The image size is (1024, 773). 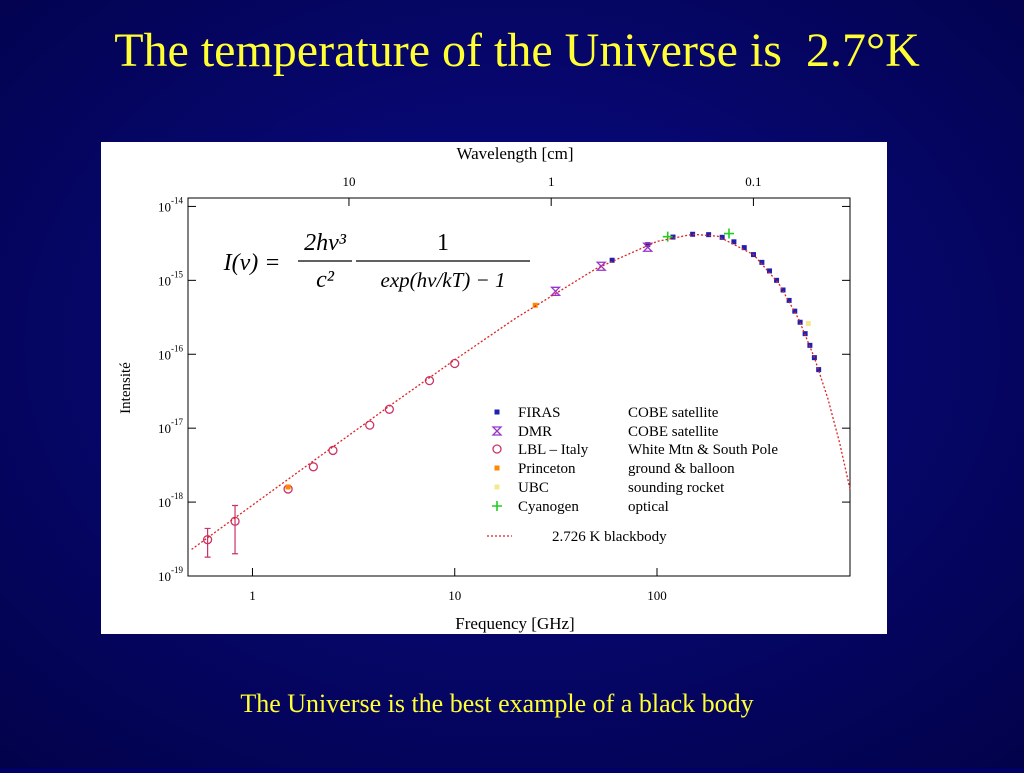 What do you see at coordinates (177, 570) in the screenshot?
I see `y-tick-exponent: -19` at bounding box center [177, 570].